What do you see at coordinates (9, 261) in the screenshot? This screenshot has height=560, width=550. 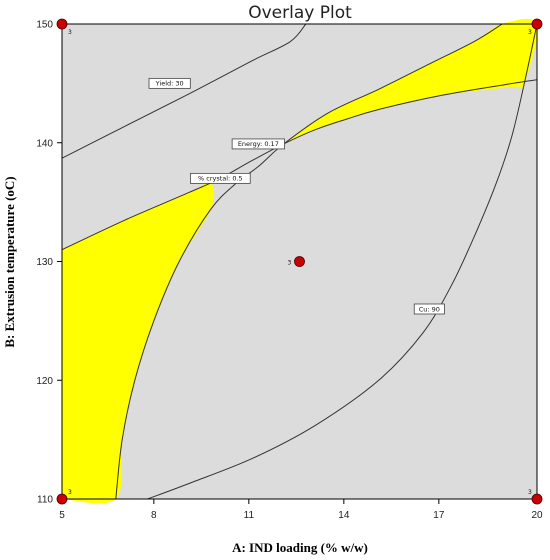 I see `y-axis-label: B: Extrusion temperature (oC)` at bounding box center [9, 261].